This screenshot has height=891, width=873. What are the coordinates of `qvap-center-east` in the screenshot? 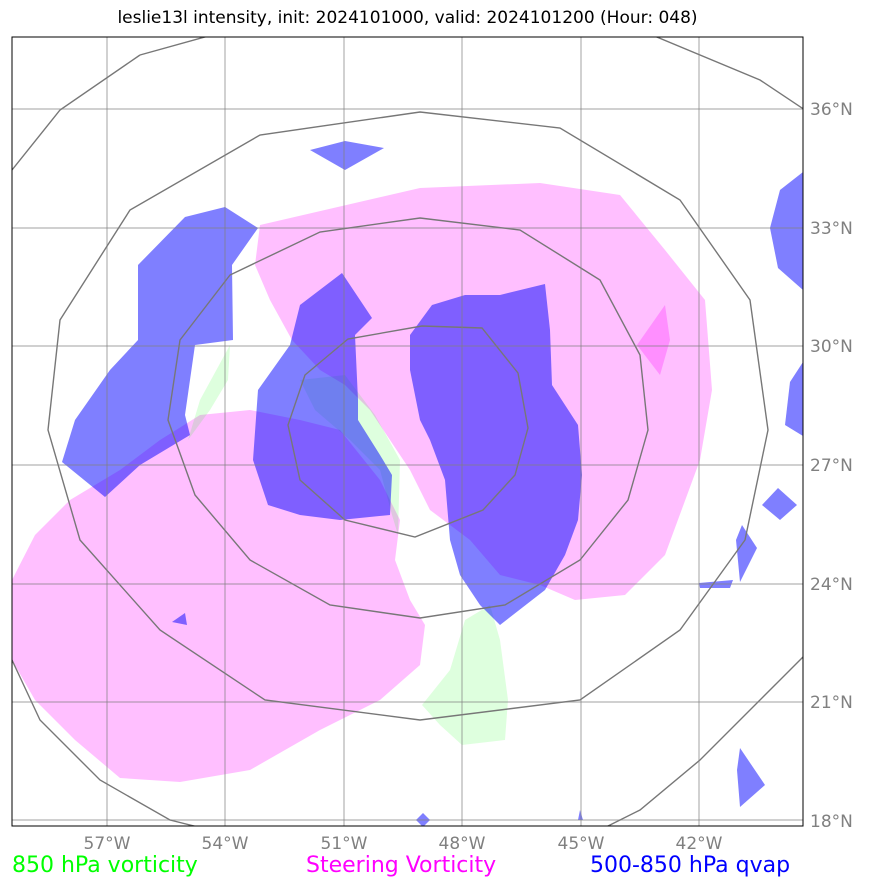 It's located at (496, 454).